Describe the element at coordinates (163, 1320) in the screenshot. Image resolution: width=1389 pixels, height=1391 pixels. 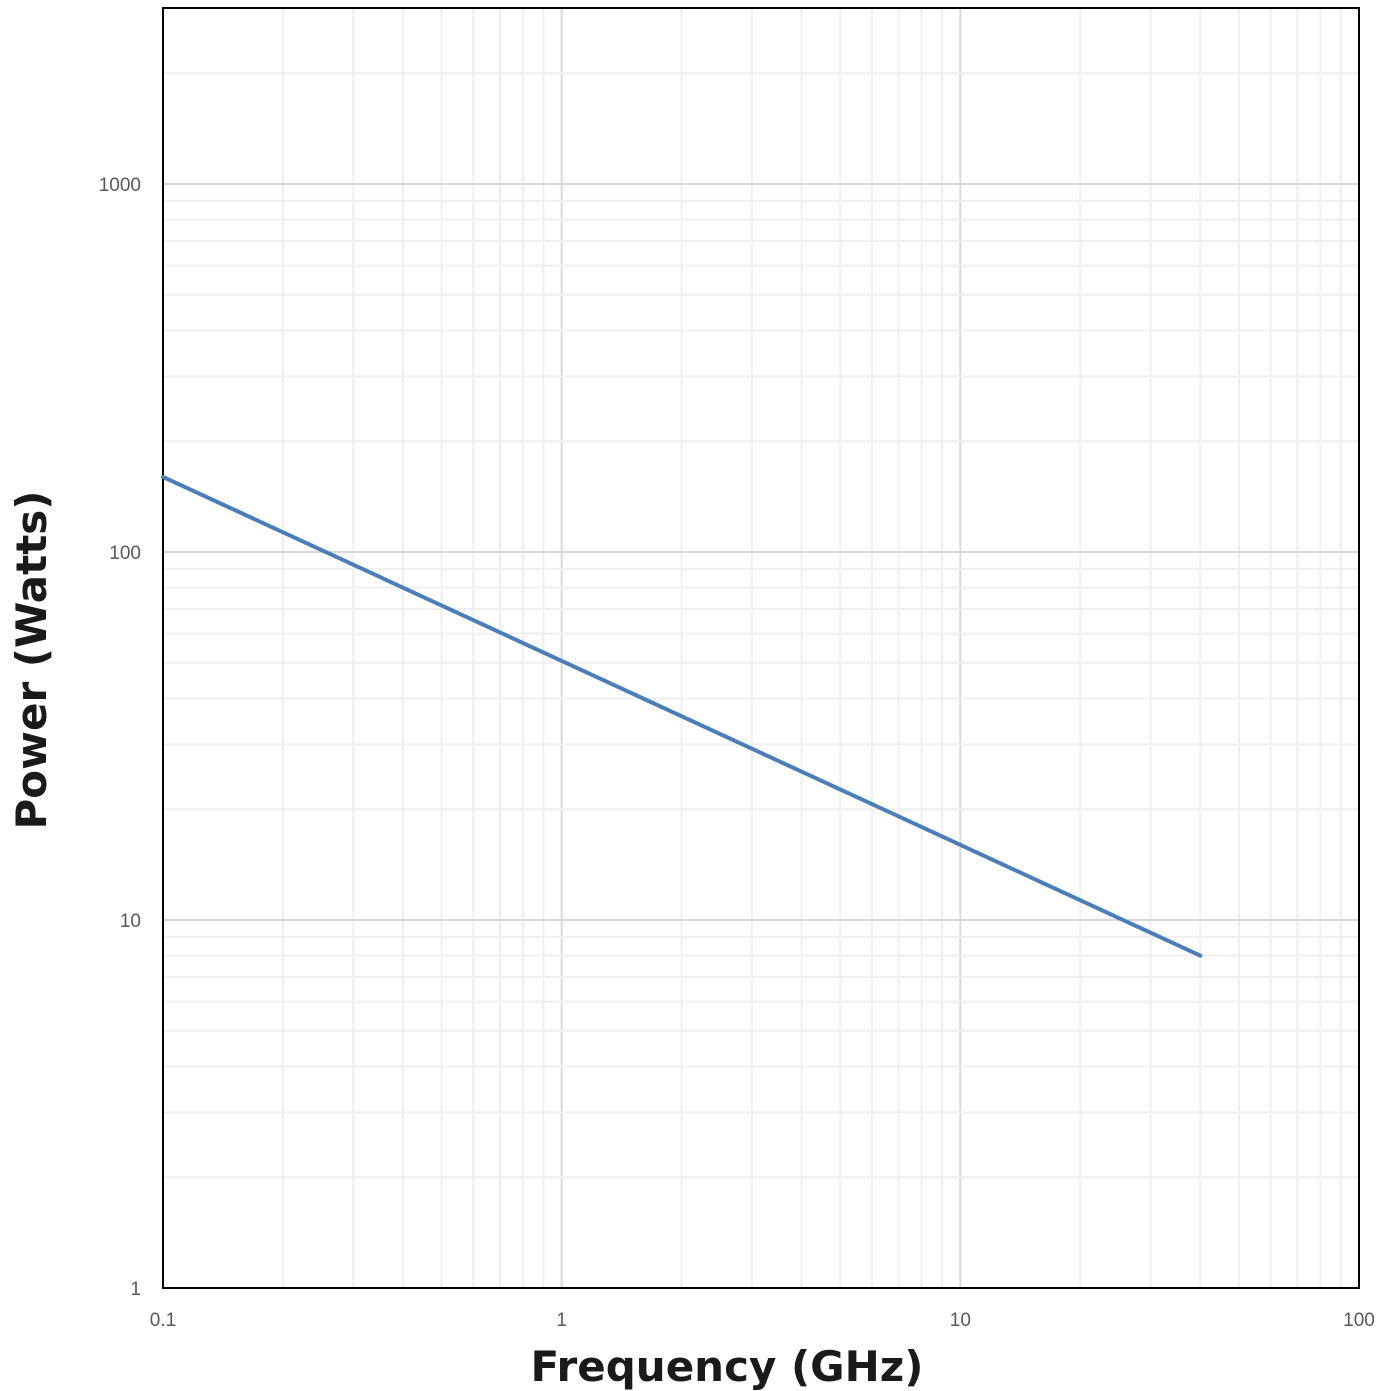
I see `x-tick-label: 0.1` at that location.